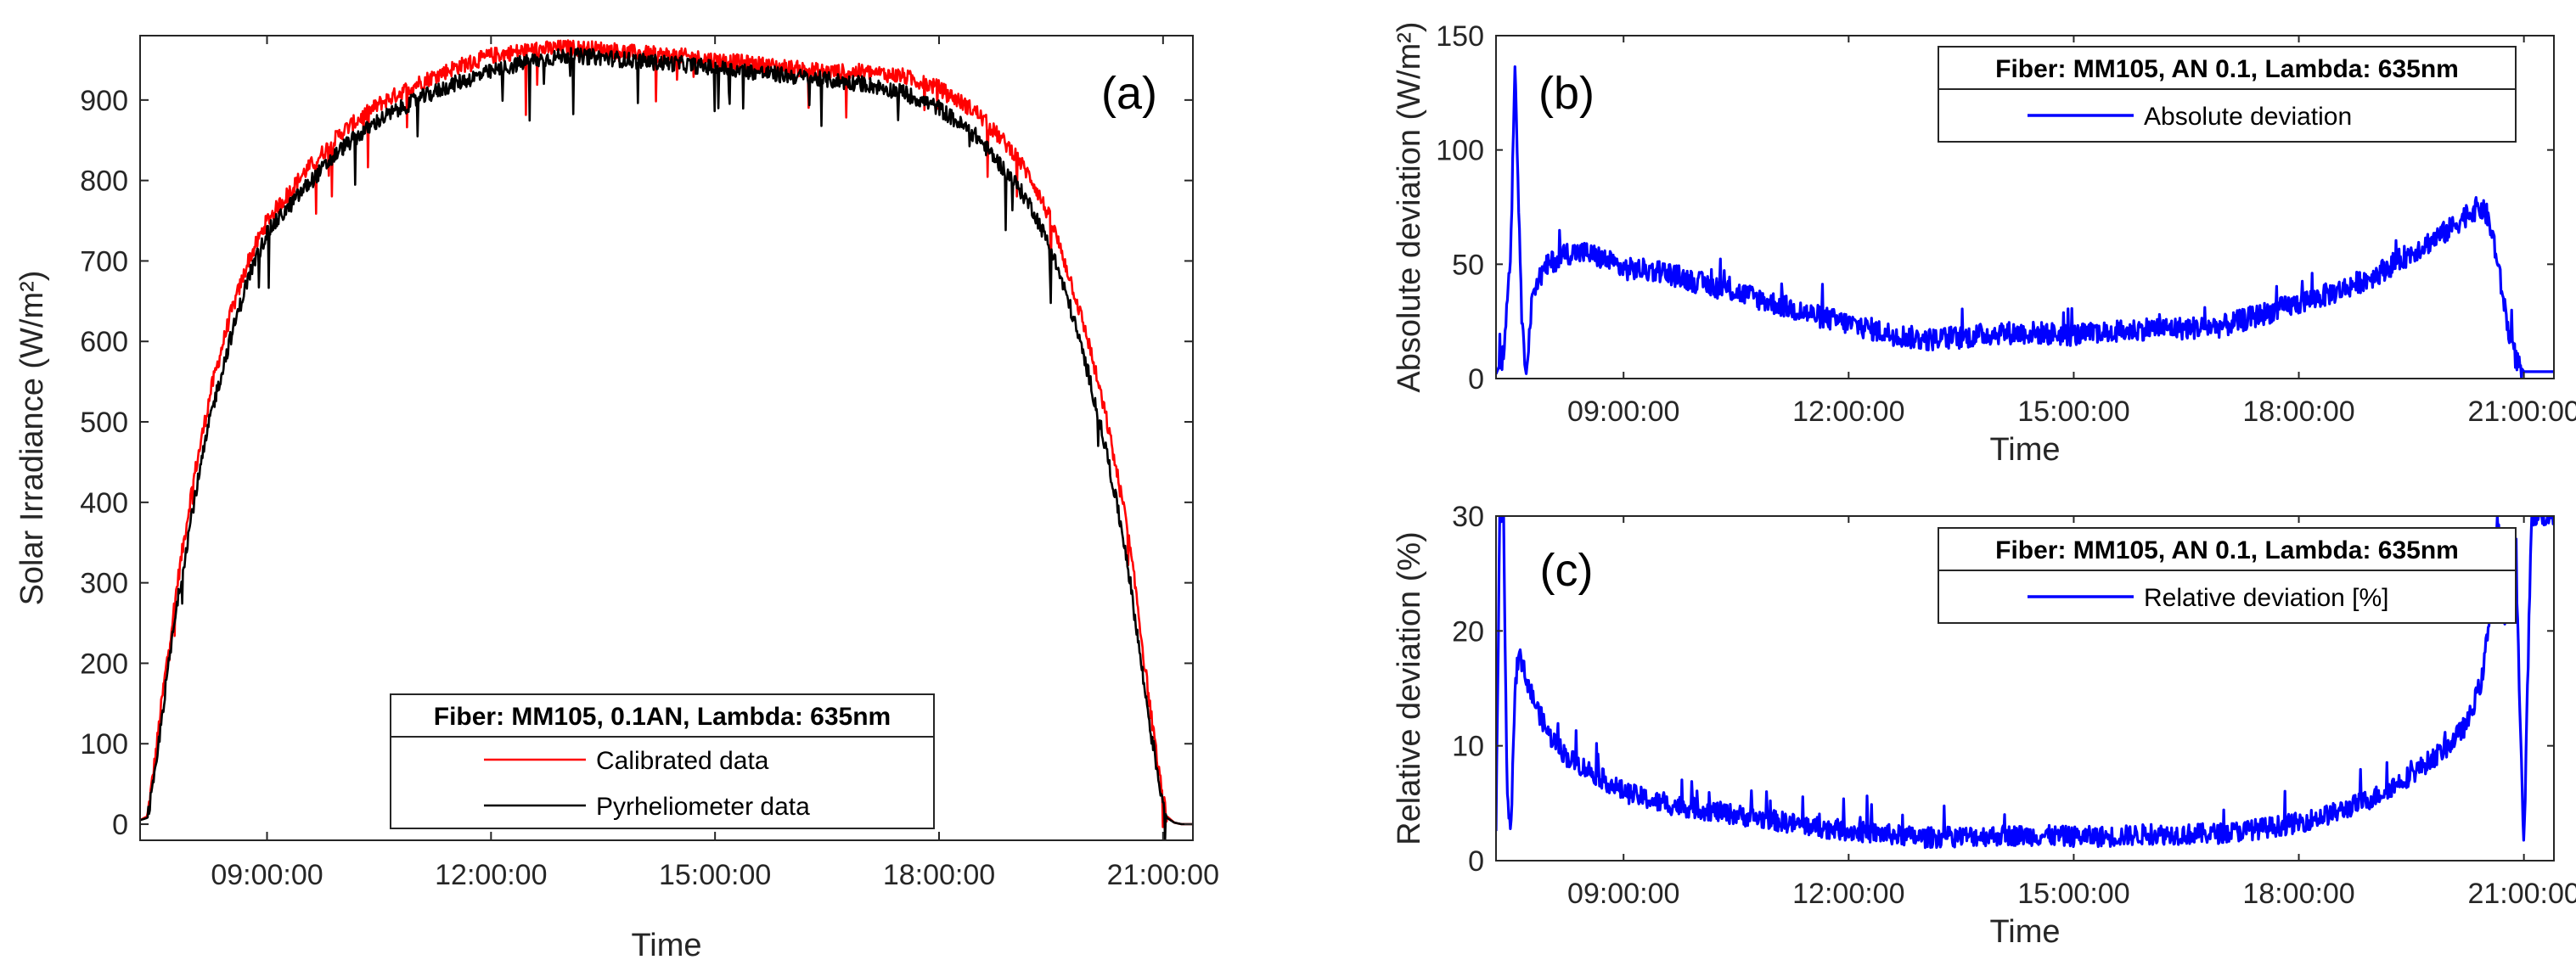 This screenshot has height=971, width=2576. I want to click on series-line-absolute-deviation, so click(2025, 222).